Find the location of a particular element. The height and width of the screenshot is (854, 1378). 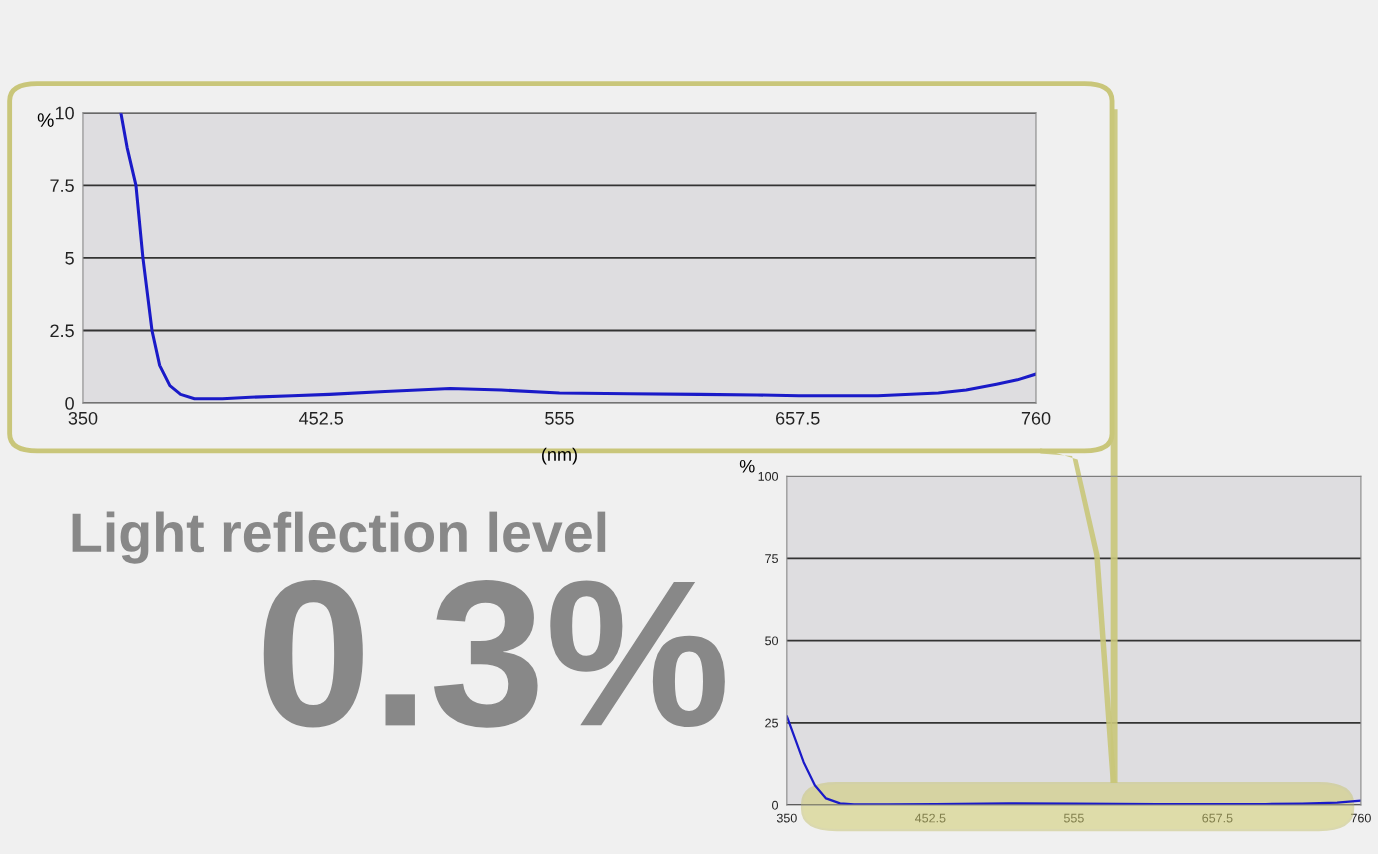

y-tick-label: 7.5 is located at coordinates (62, 186).